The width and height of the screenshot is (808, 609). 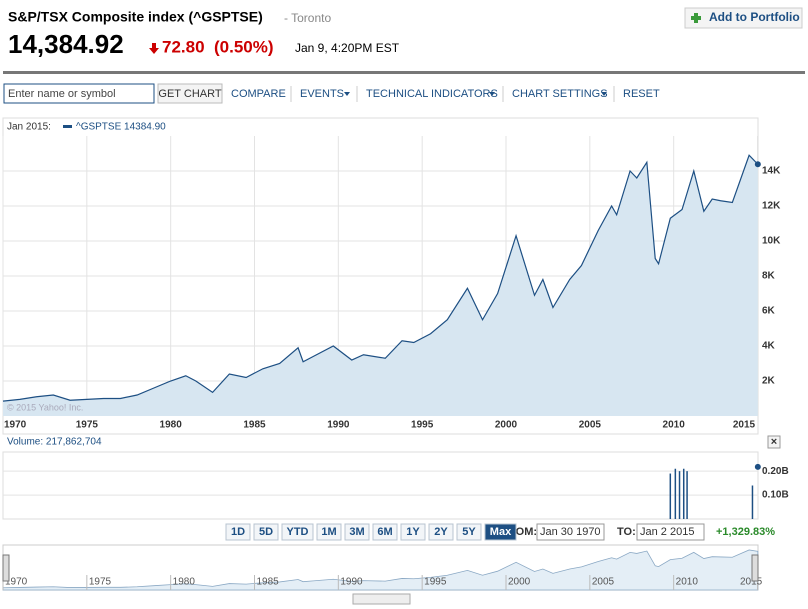 What do you see at coordinates (626, 532) in the screenshot?
I see `to-label: TO:` at bounding box center [626, 532].